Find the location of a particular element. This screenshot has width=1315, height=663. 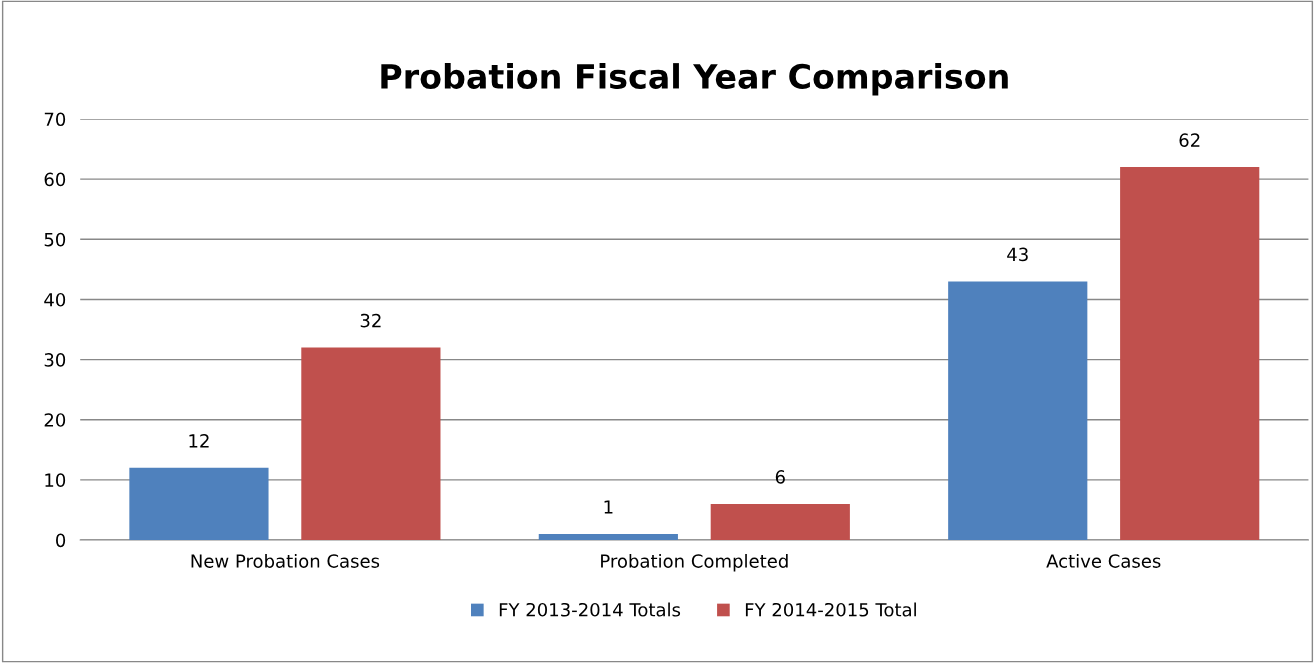

y-tick-label: 30 is located at coordinates (55, 360).